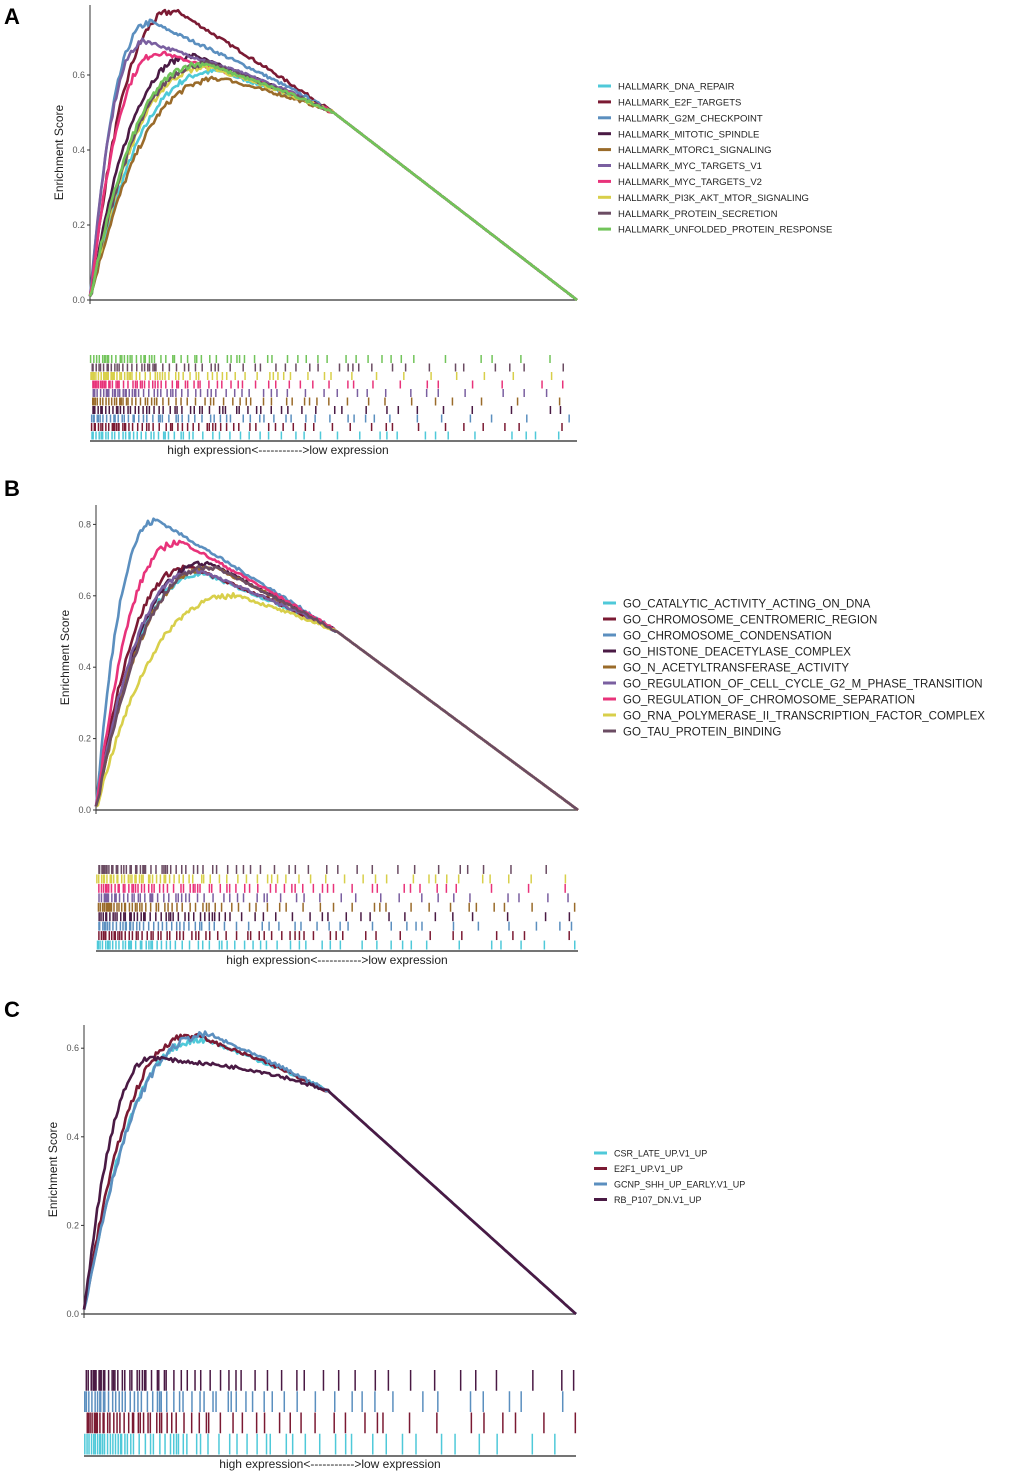 Image resolution: width=1020 pixels, height=1476 pixels. What do you see at coordinates (660, 1153) in the screenshot?
I see `legend-entry: CSR_LATE_UP.V1_UP` at bounding box center [660, 1153].